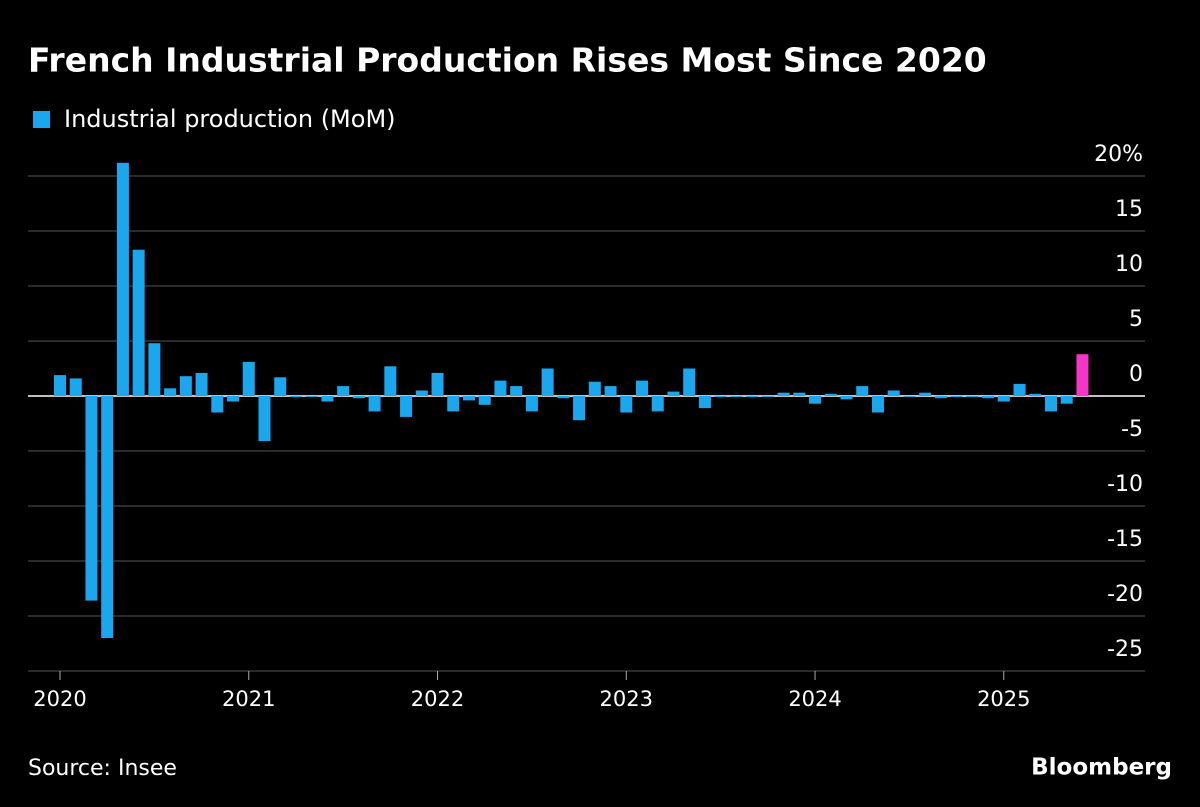  Describe the element at coordinates (1125, 484) in the screenshot. I see `y-tick-label: -10` at that location.